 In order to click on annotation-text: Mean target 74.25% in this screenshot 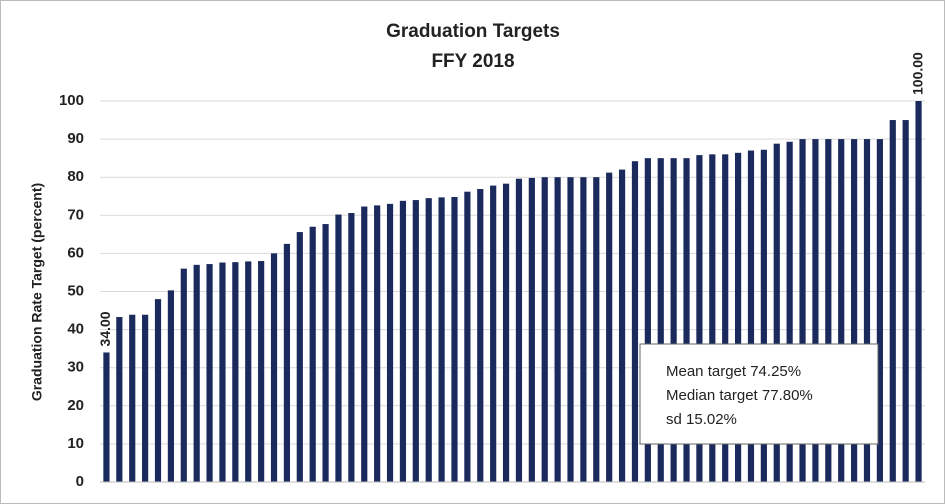, I will do `click(733, 371)`.